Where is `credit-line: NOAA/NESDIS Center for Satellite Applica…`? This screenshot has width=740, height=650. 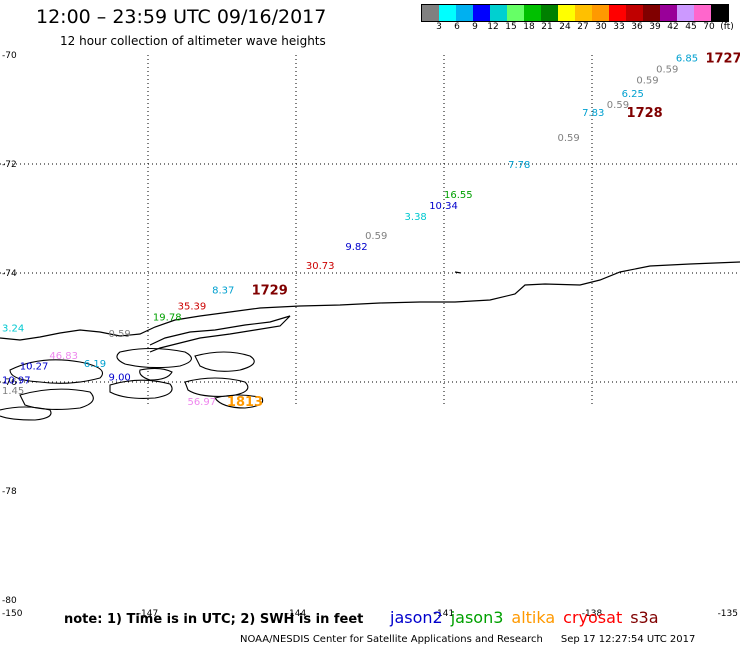
credit-line: NOAA/NESDIS Center for Satellite Applica… is located at coordinates (467, 639).